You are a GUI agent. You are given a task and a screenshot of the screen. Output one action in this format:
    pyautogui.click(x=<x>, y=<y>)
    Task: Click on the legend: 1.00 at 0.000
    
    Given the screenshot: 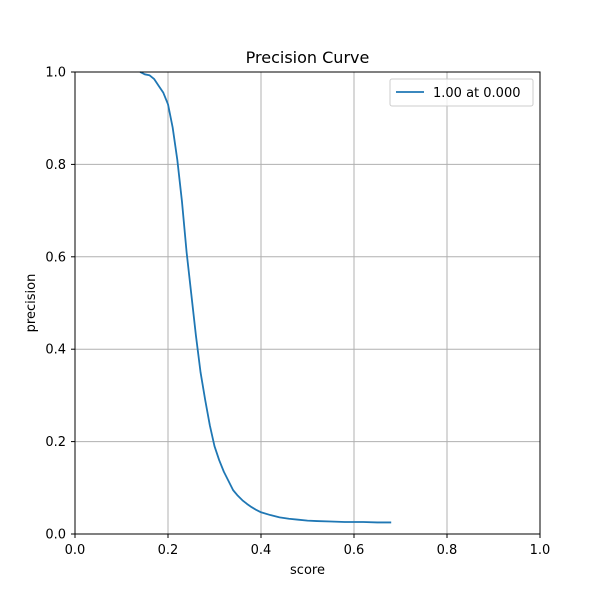 What is the action you would take?
    pyautogui.click(x=461, y=92)
    